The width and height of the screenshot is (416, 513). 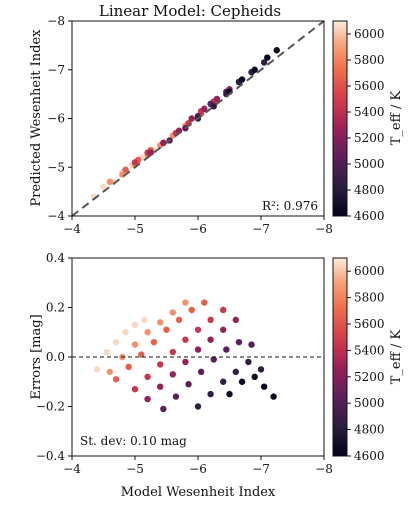 I want to click on x-tick-label: −5, so click(x=135, y=469).